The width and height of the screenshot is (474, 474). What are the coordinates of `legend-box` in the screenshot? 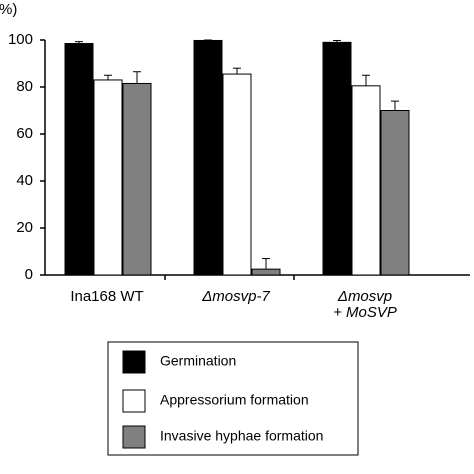 It's located at (233, 398).